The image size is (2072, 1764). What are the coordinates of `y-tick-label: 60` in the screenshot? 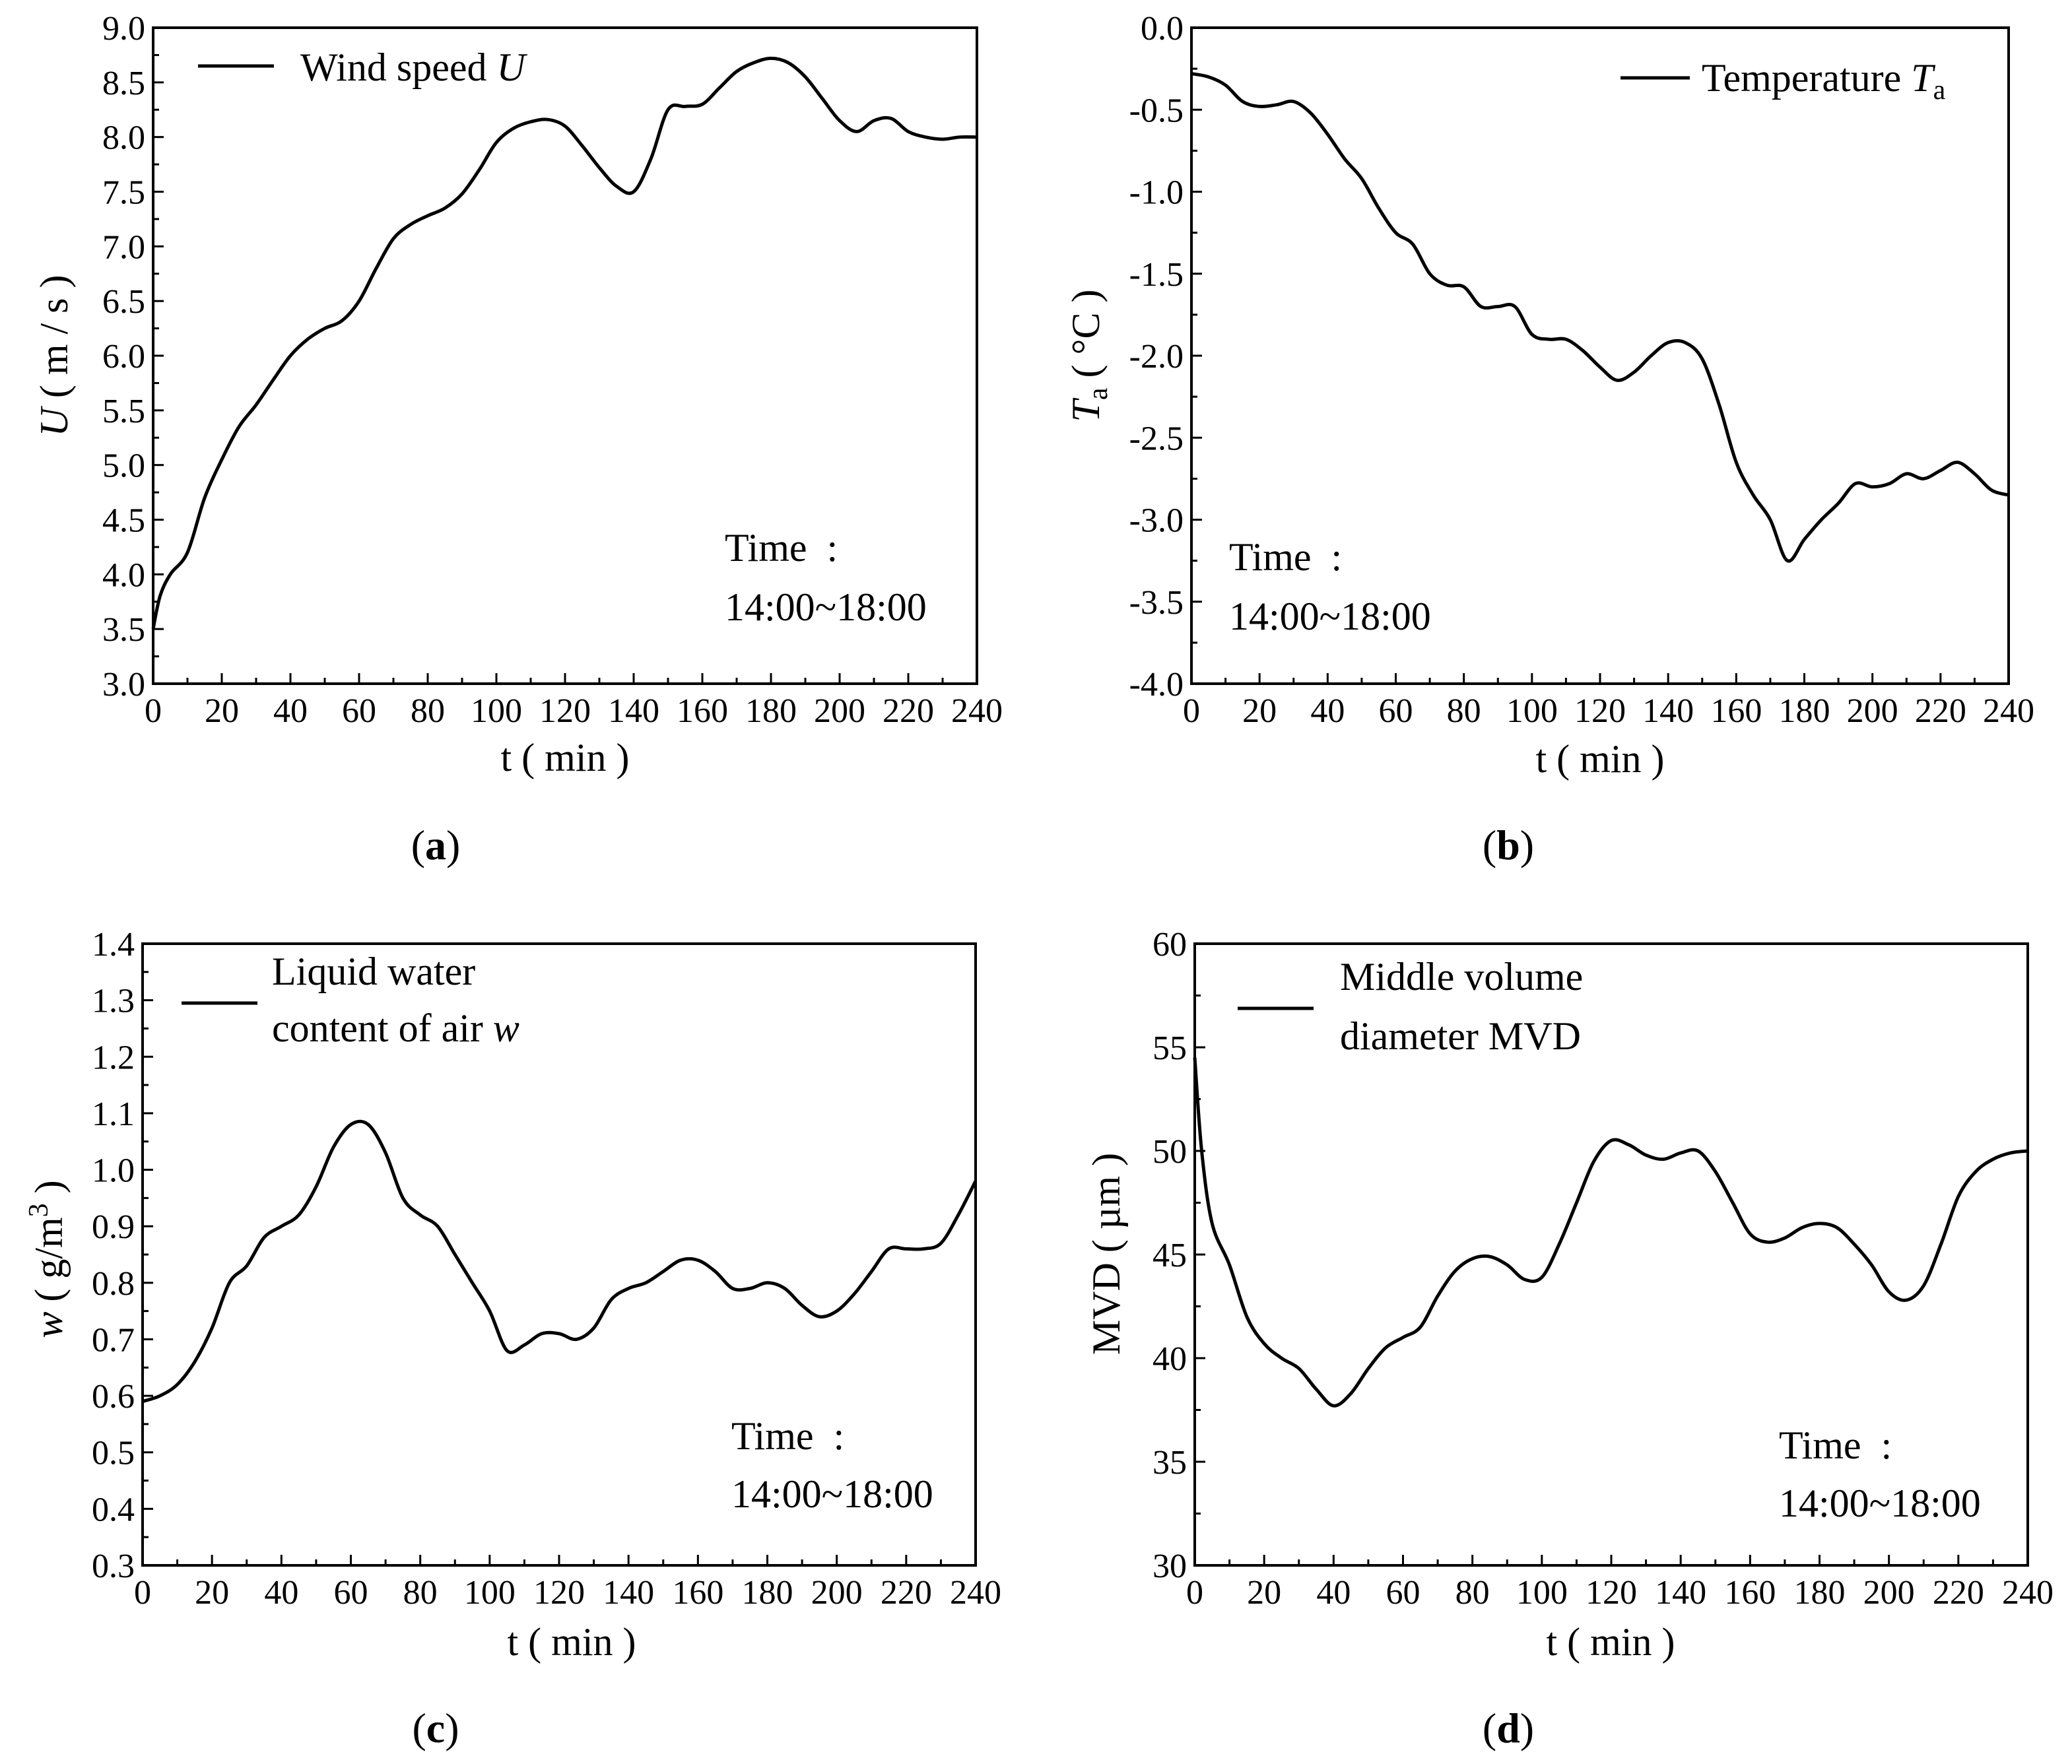 It's located at (1170, 945).